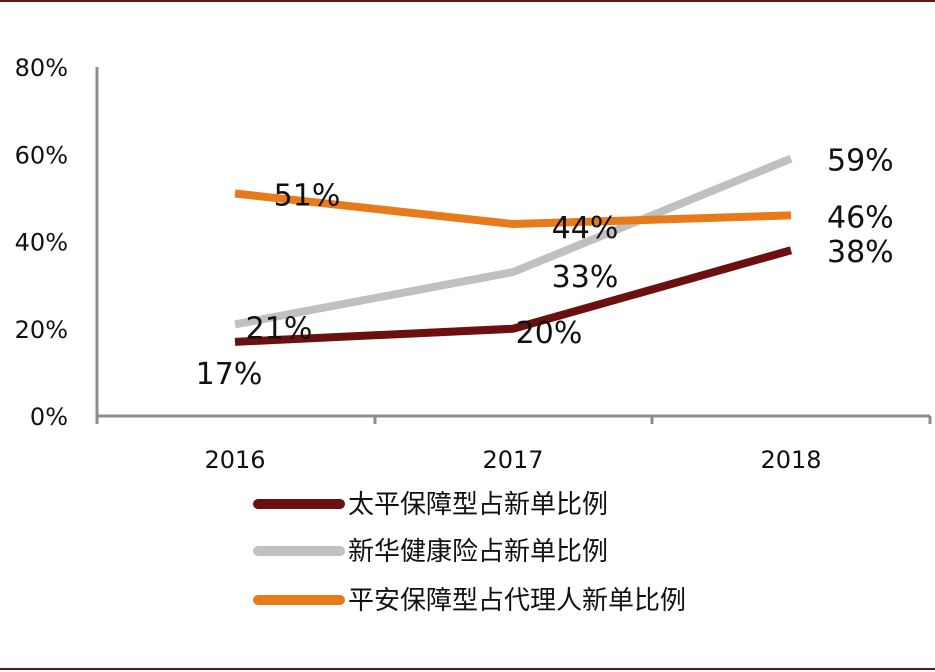 The image size is (935, 672). What do you see at coordinates (549, 333) in the screenshot?
I see `data-label: 20%` at bounding box center [549, 333].